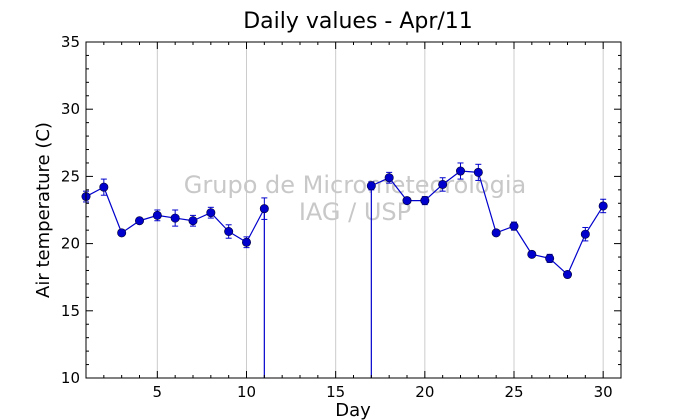  What do you see at coordinates (158, 392) in the screenshot?
I see `x-tick-label: 5` at bounding box center [158, 392].